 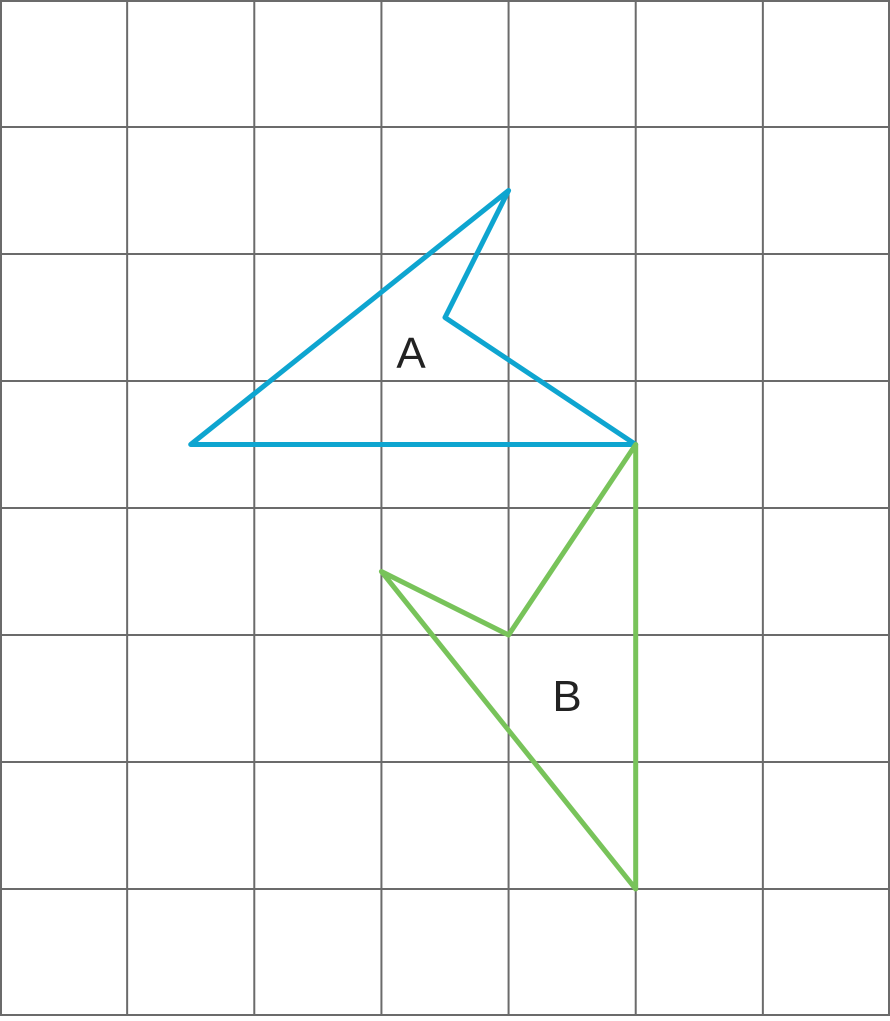 What do you see at coordinates (508, 667) in the screenshot?
I see `shape-b-polygon` at bounding box center [508, 667].